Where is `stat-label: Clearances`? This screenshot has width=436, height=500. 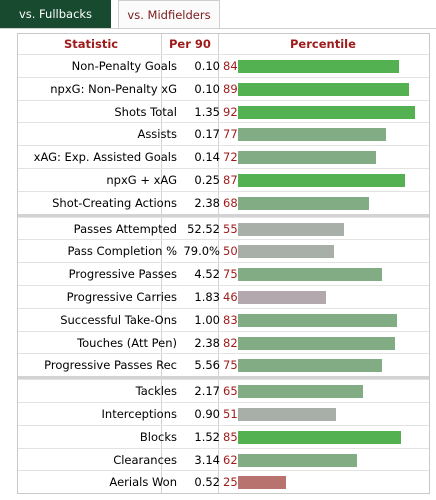
stat-label: Clearances is located at coordinates (145, 459).